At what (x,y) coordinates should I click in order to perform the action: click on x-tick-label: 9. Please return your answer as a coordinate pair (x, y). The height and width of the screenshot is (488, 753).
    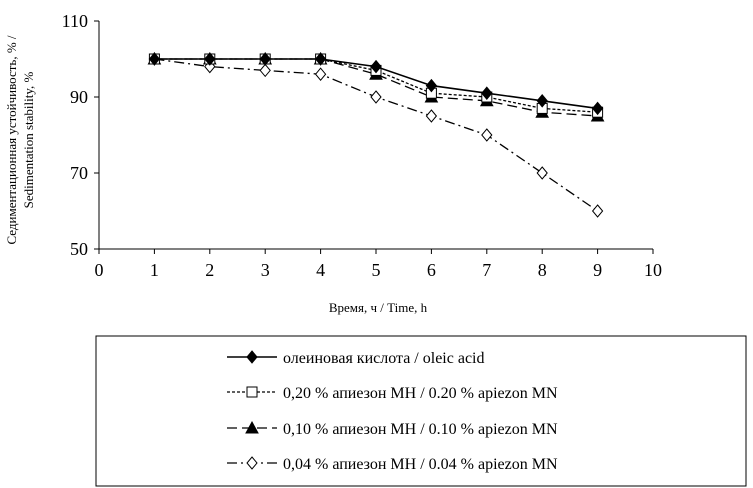
    Looking at the image, I should click on (597, 270).